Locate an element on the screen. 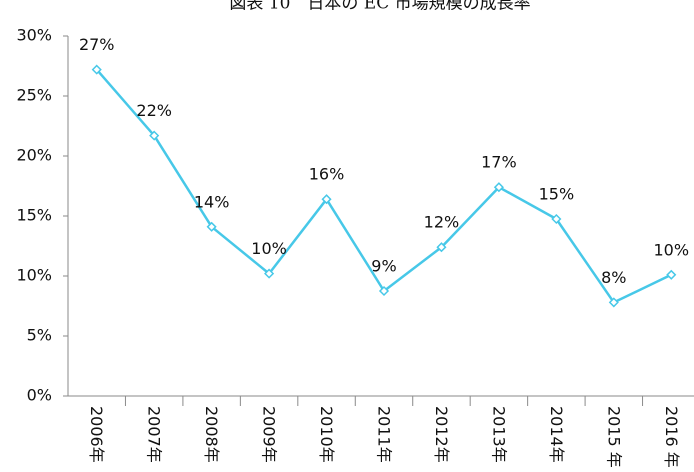  y-tick-label: 25% is located at coordinates (34, 95).